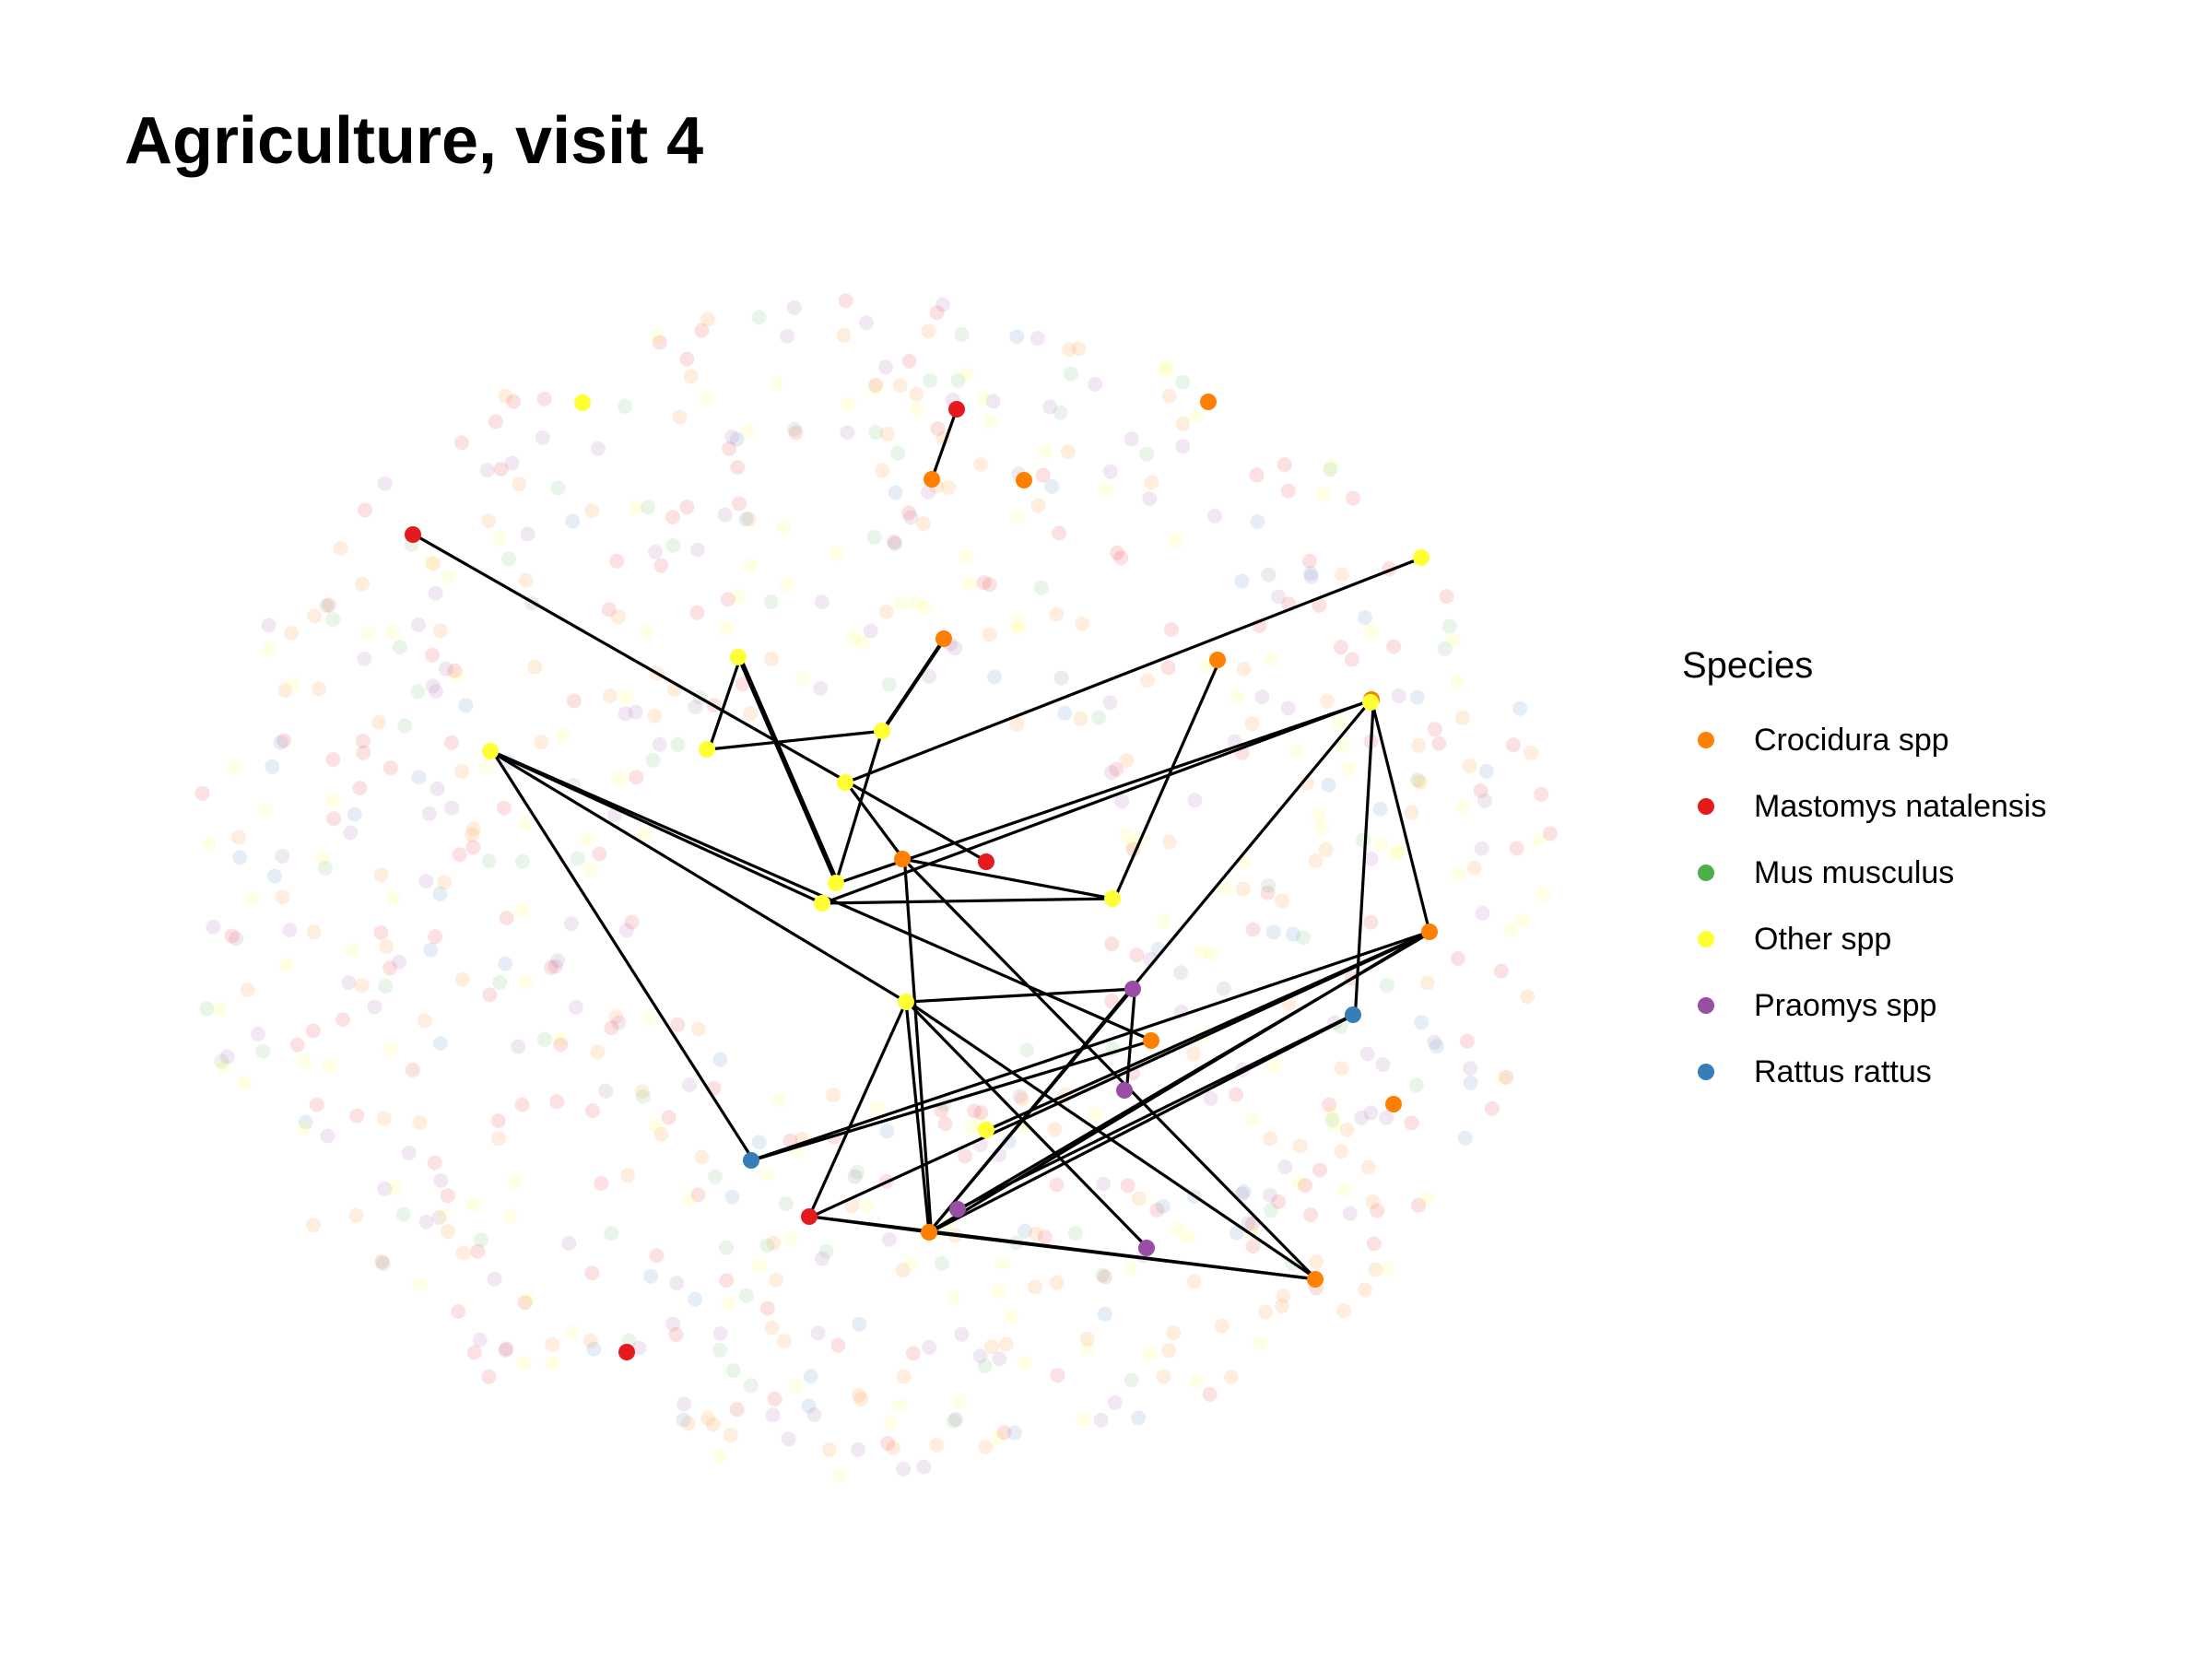  Describe the element at coordinates (1370, 702) in the screenshot. I see `node-n20` at that location.